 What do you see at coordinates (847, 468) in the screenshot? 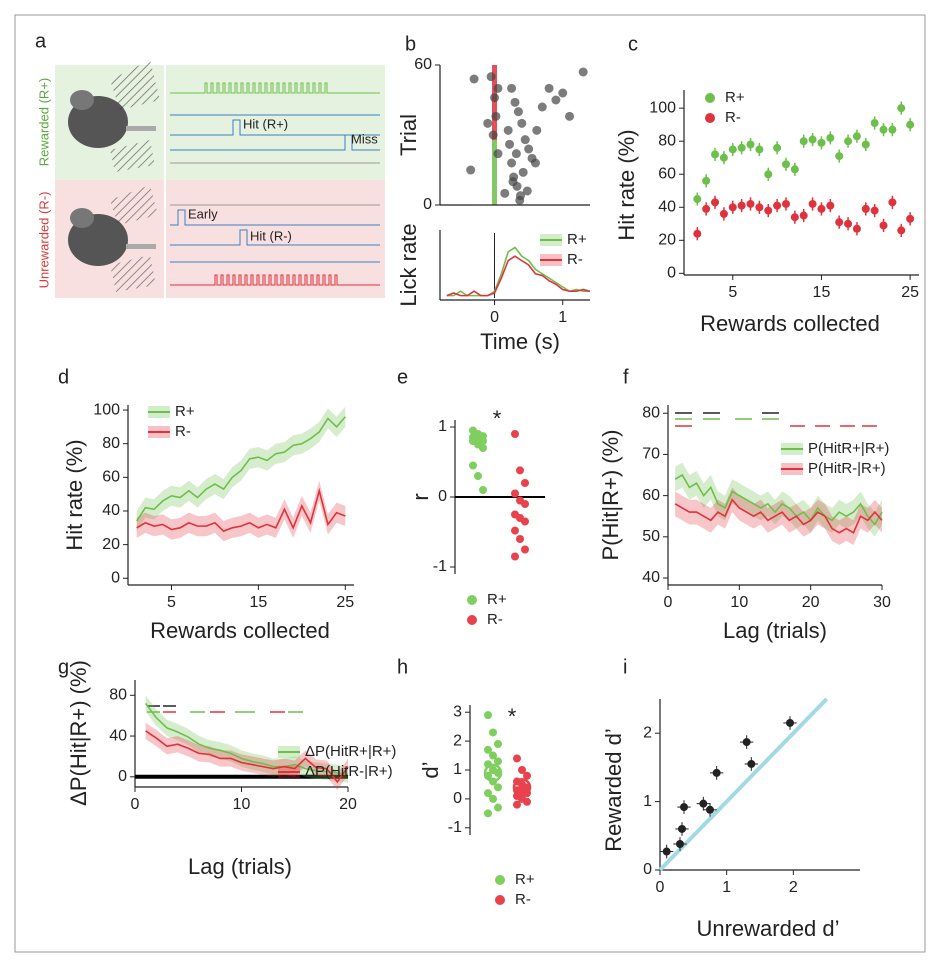
I see `legend-label: P(HitR-|R+)` at bounding box center [847, 468].